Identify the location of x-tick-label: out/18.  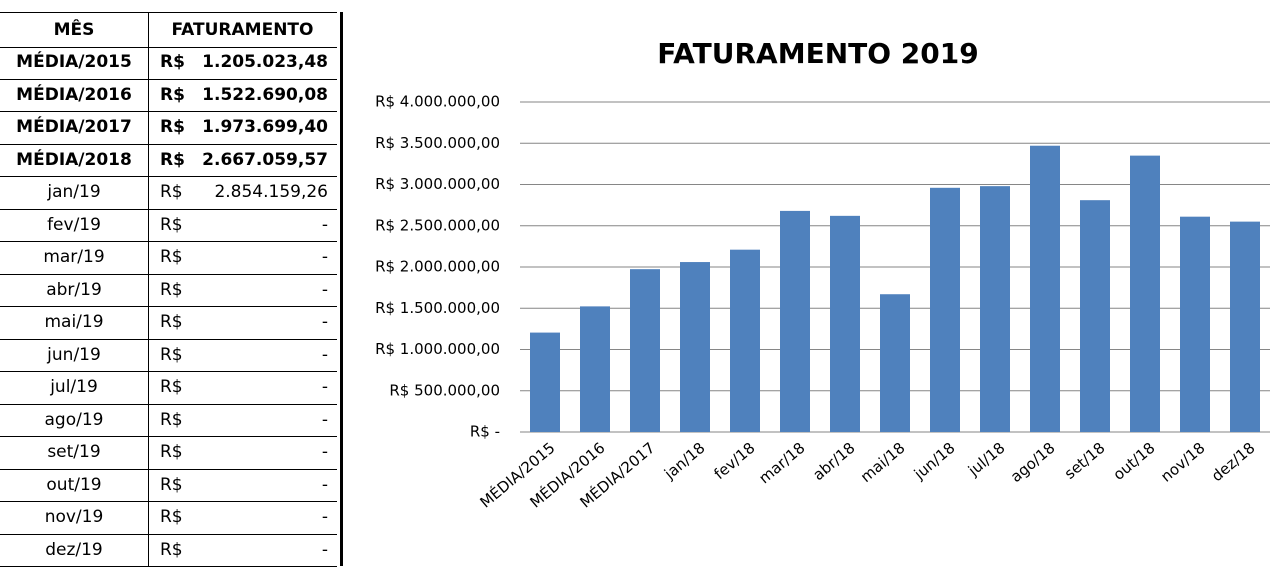
(1134, 461).